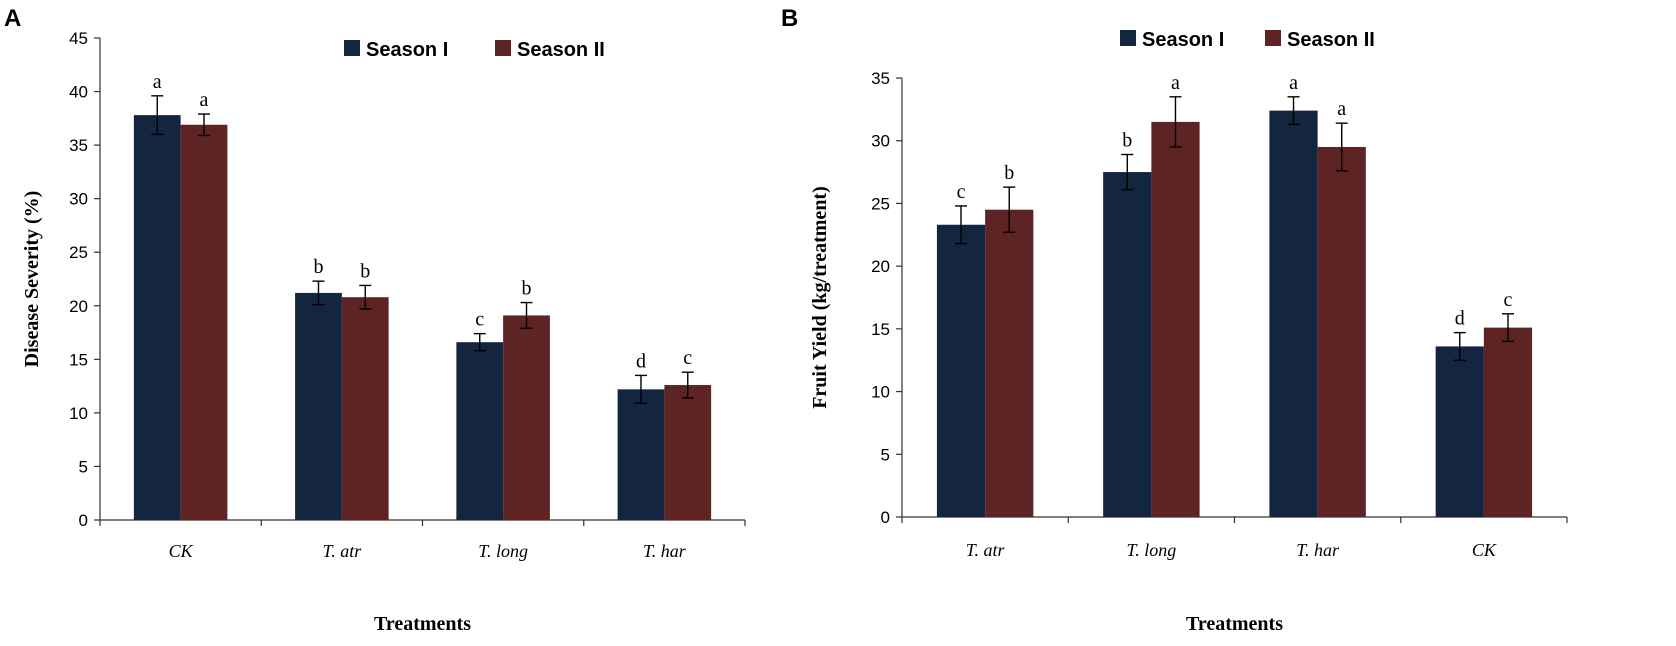  Describe the element at coordinates (12, 18) in the screenshot. I see `panel-letter: A` at that location.